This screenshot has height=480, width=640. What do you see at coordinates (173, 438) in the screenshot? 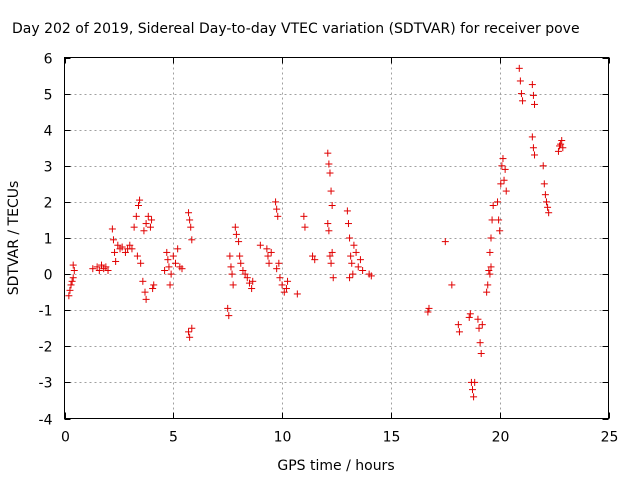
I see `x-tick-label: 5` at bounding box center [173, 438].